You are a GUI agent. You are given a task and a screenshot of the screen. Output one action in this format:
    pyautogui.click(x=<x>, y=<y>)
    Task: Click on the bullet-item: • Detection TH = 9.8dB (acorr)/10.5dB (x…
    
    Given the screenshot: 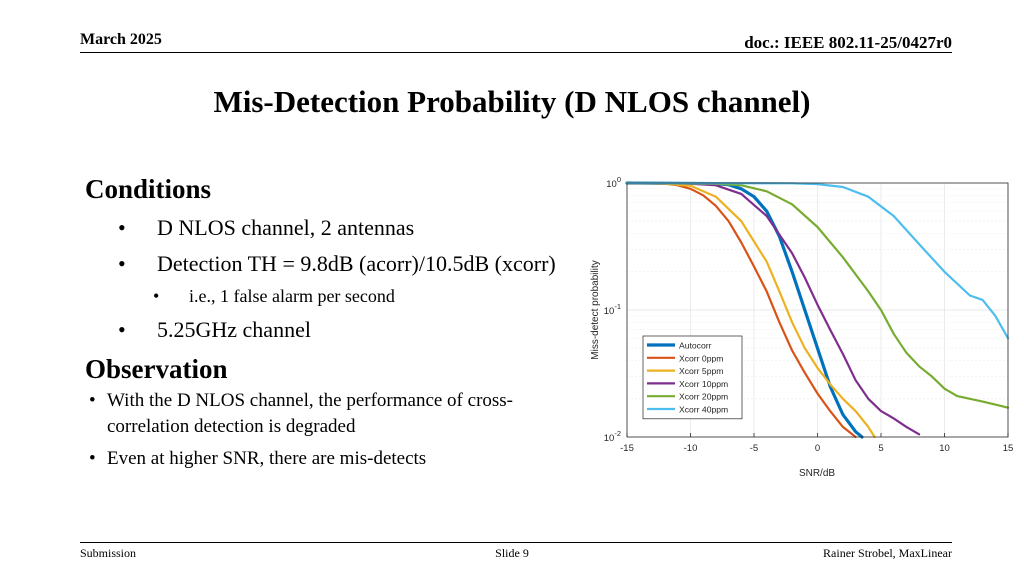 What is the action you would take?
    pyautogui.click(x=330, y=264)
    